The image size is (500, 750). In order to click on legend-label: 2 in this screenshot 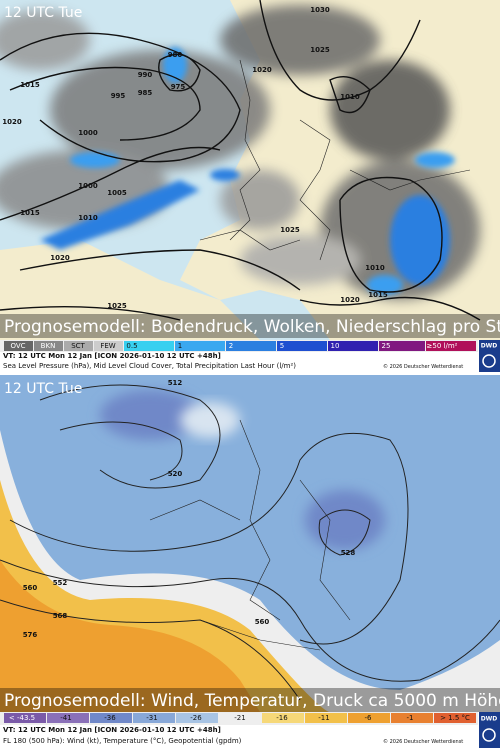, I will do `click(231, 346)`.